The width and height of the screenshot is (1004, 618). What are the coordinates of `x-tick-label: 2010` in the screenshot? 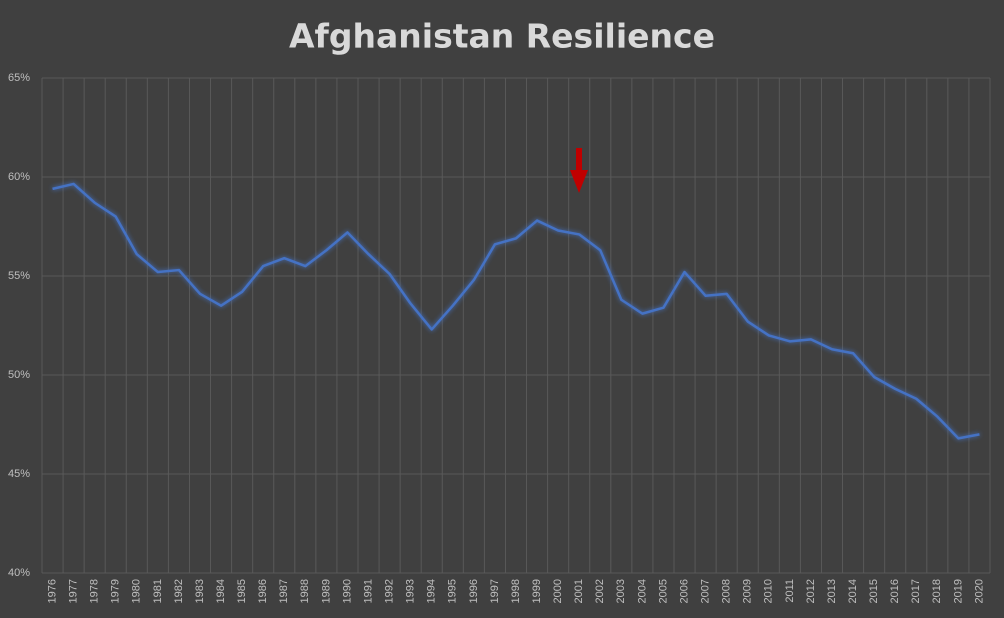 It's located at (769, 591).